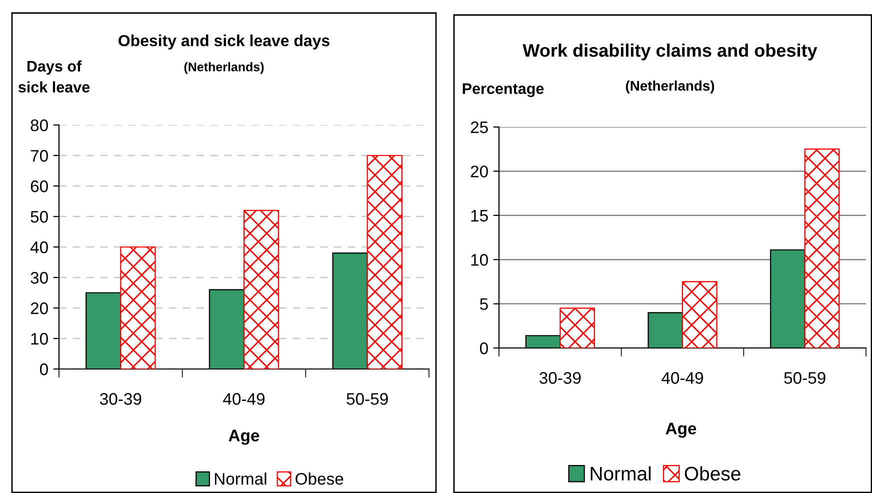 This screenshot has height=493, width=872. What do you see at coordinates (224, 42) in the screenshot?
I see `chart-title: Obesity and sick leave days` at bounding box center [224, 42].